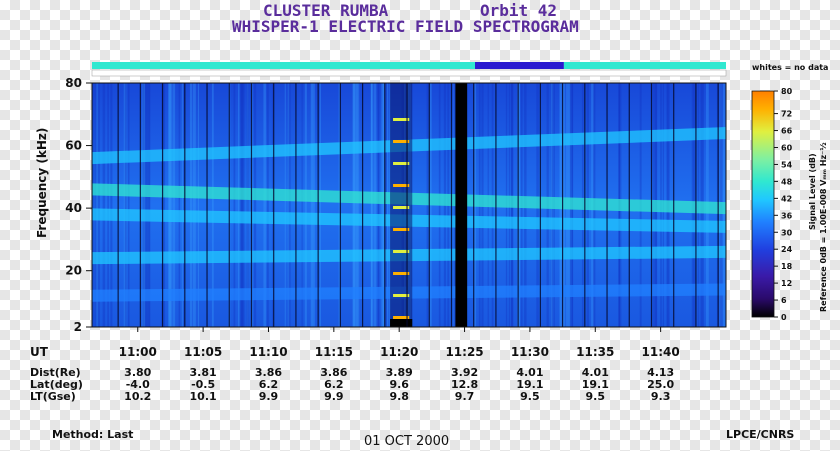 The width and height of the screenshot is (840, 451). What do you see at coordinates (268, 352) in the screenshot?
I see `x-tick-label: 11:10` at bounding box center [268, 352].